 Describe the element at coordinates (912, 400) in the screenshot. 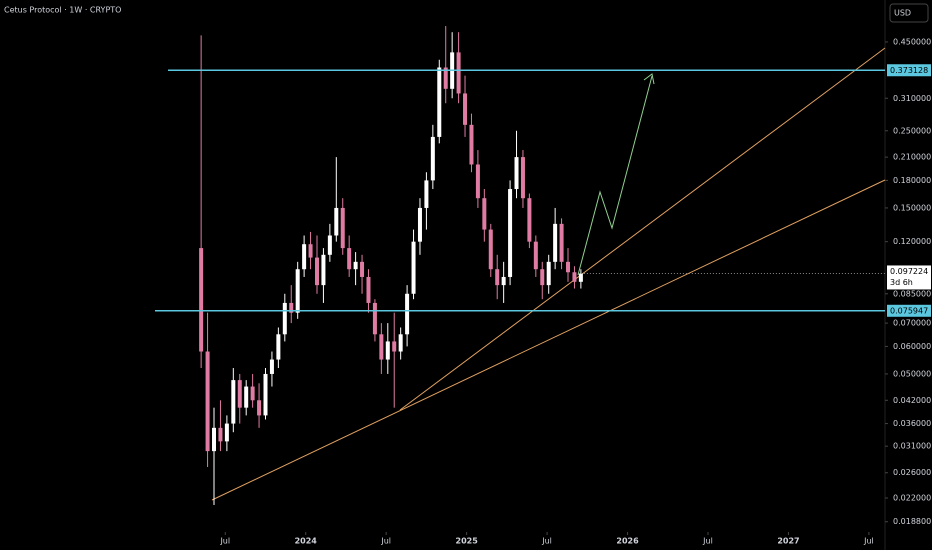

I see `y-tick-label: 0.042000` at that location.